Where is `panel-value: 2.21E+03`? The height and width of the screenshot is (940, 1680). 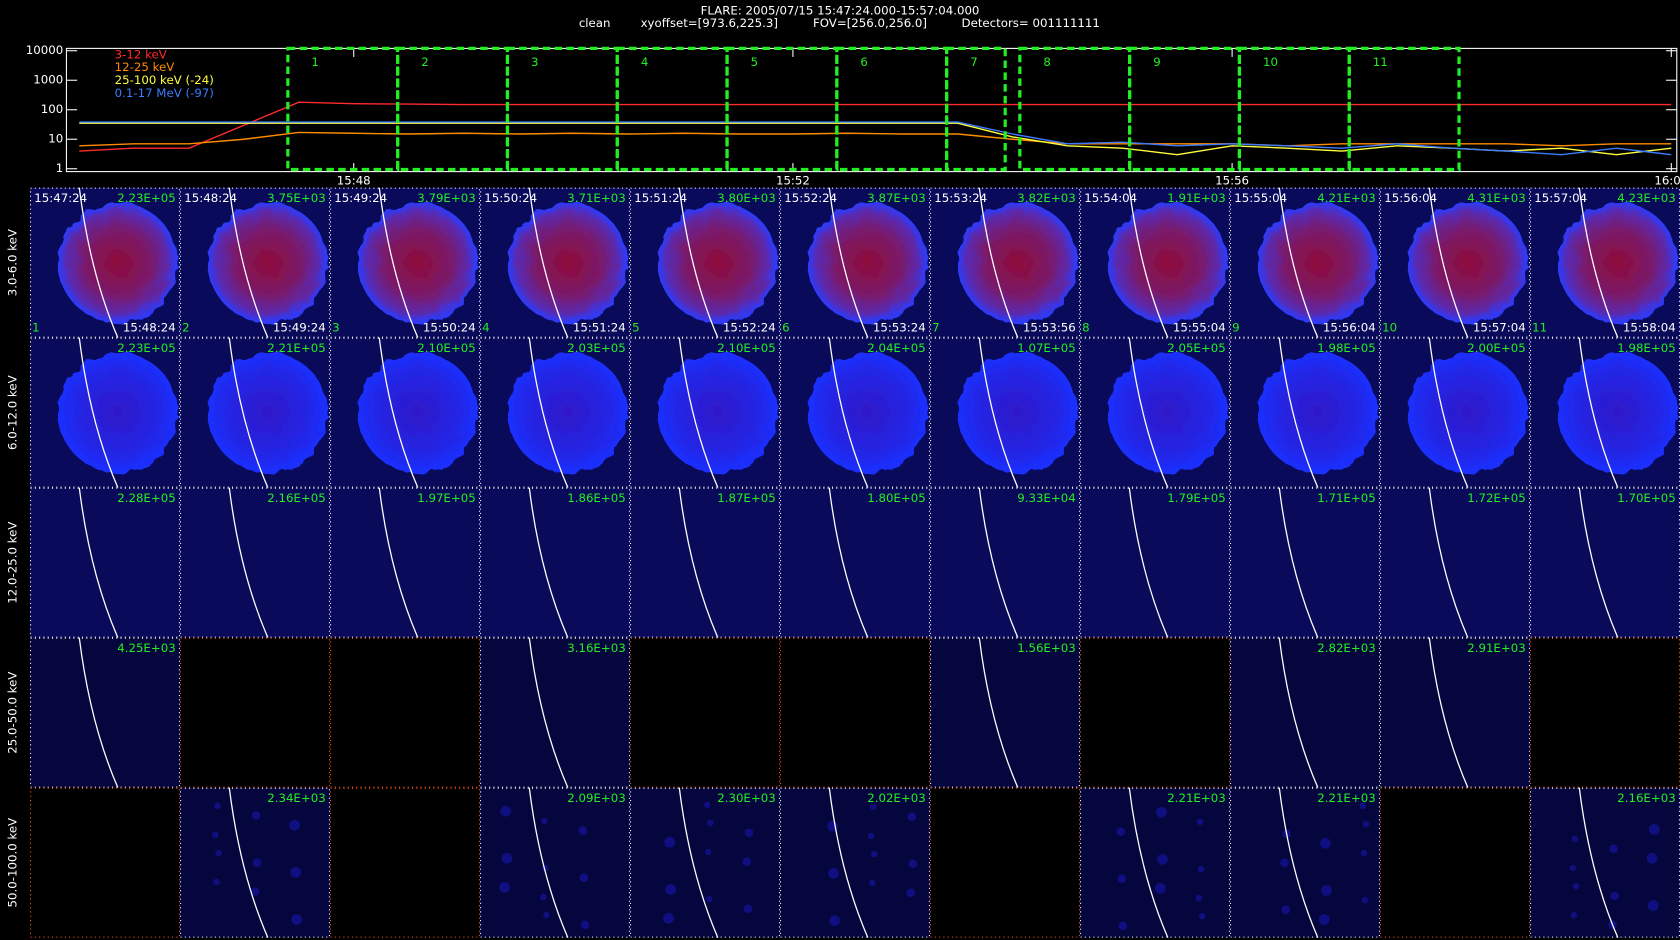
panel-value: 2.21E+03 is located at coordinates (1346, 798).